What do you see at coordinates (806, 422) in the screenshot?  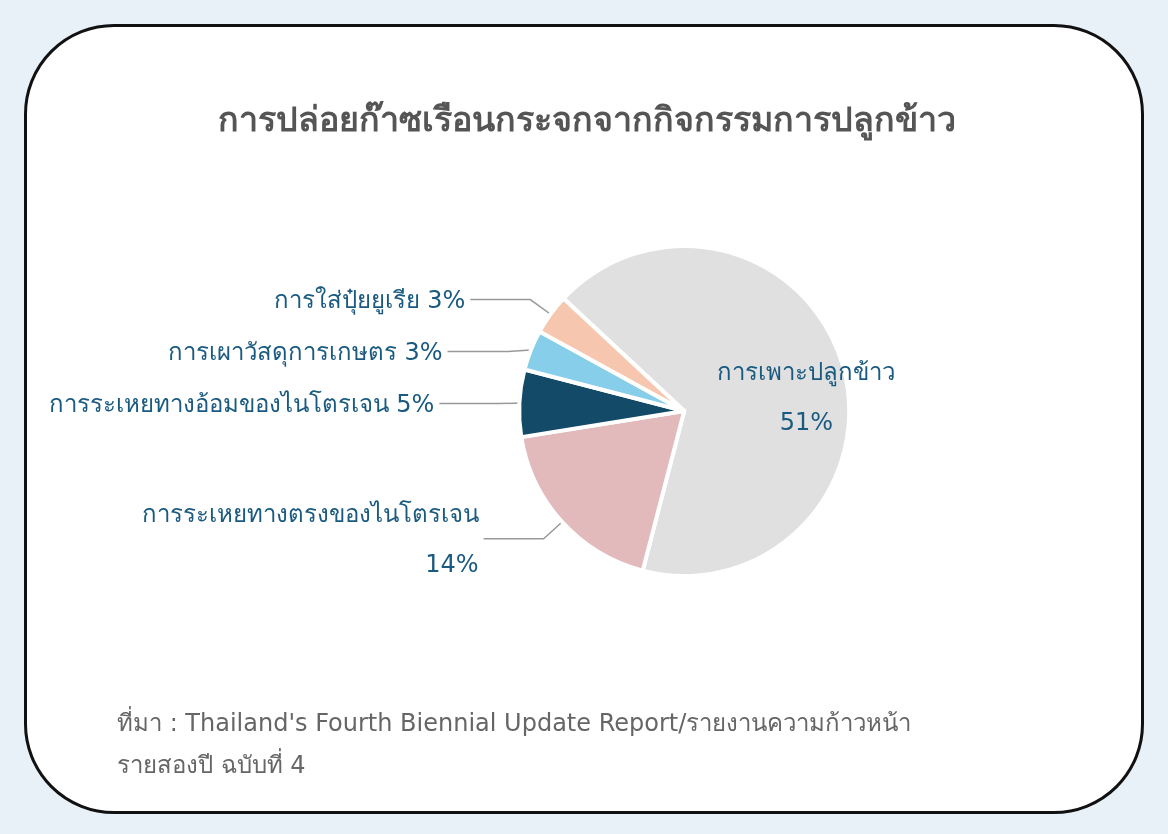 I see `data-label: 51%` at bounding box center [806, 422].